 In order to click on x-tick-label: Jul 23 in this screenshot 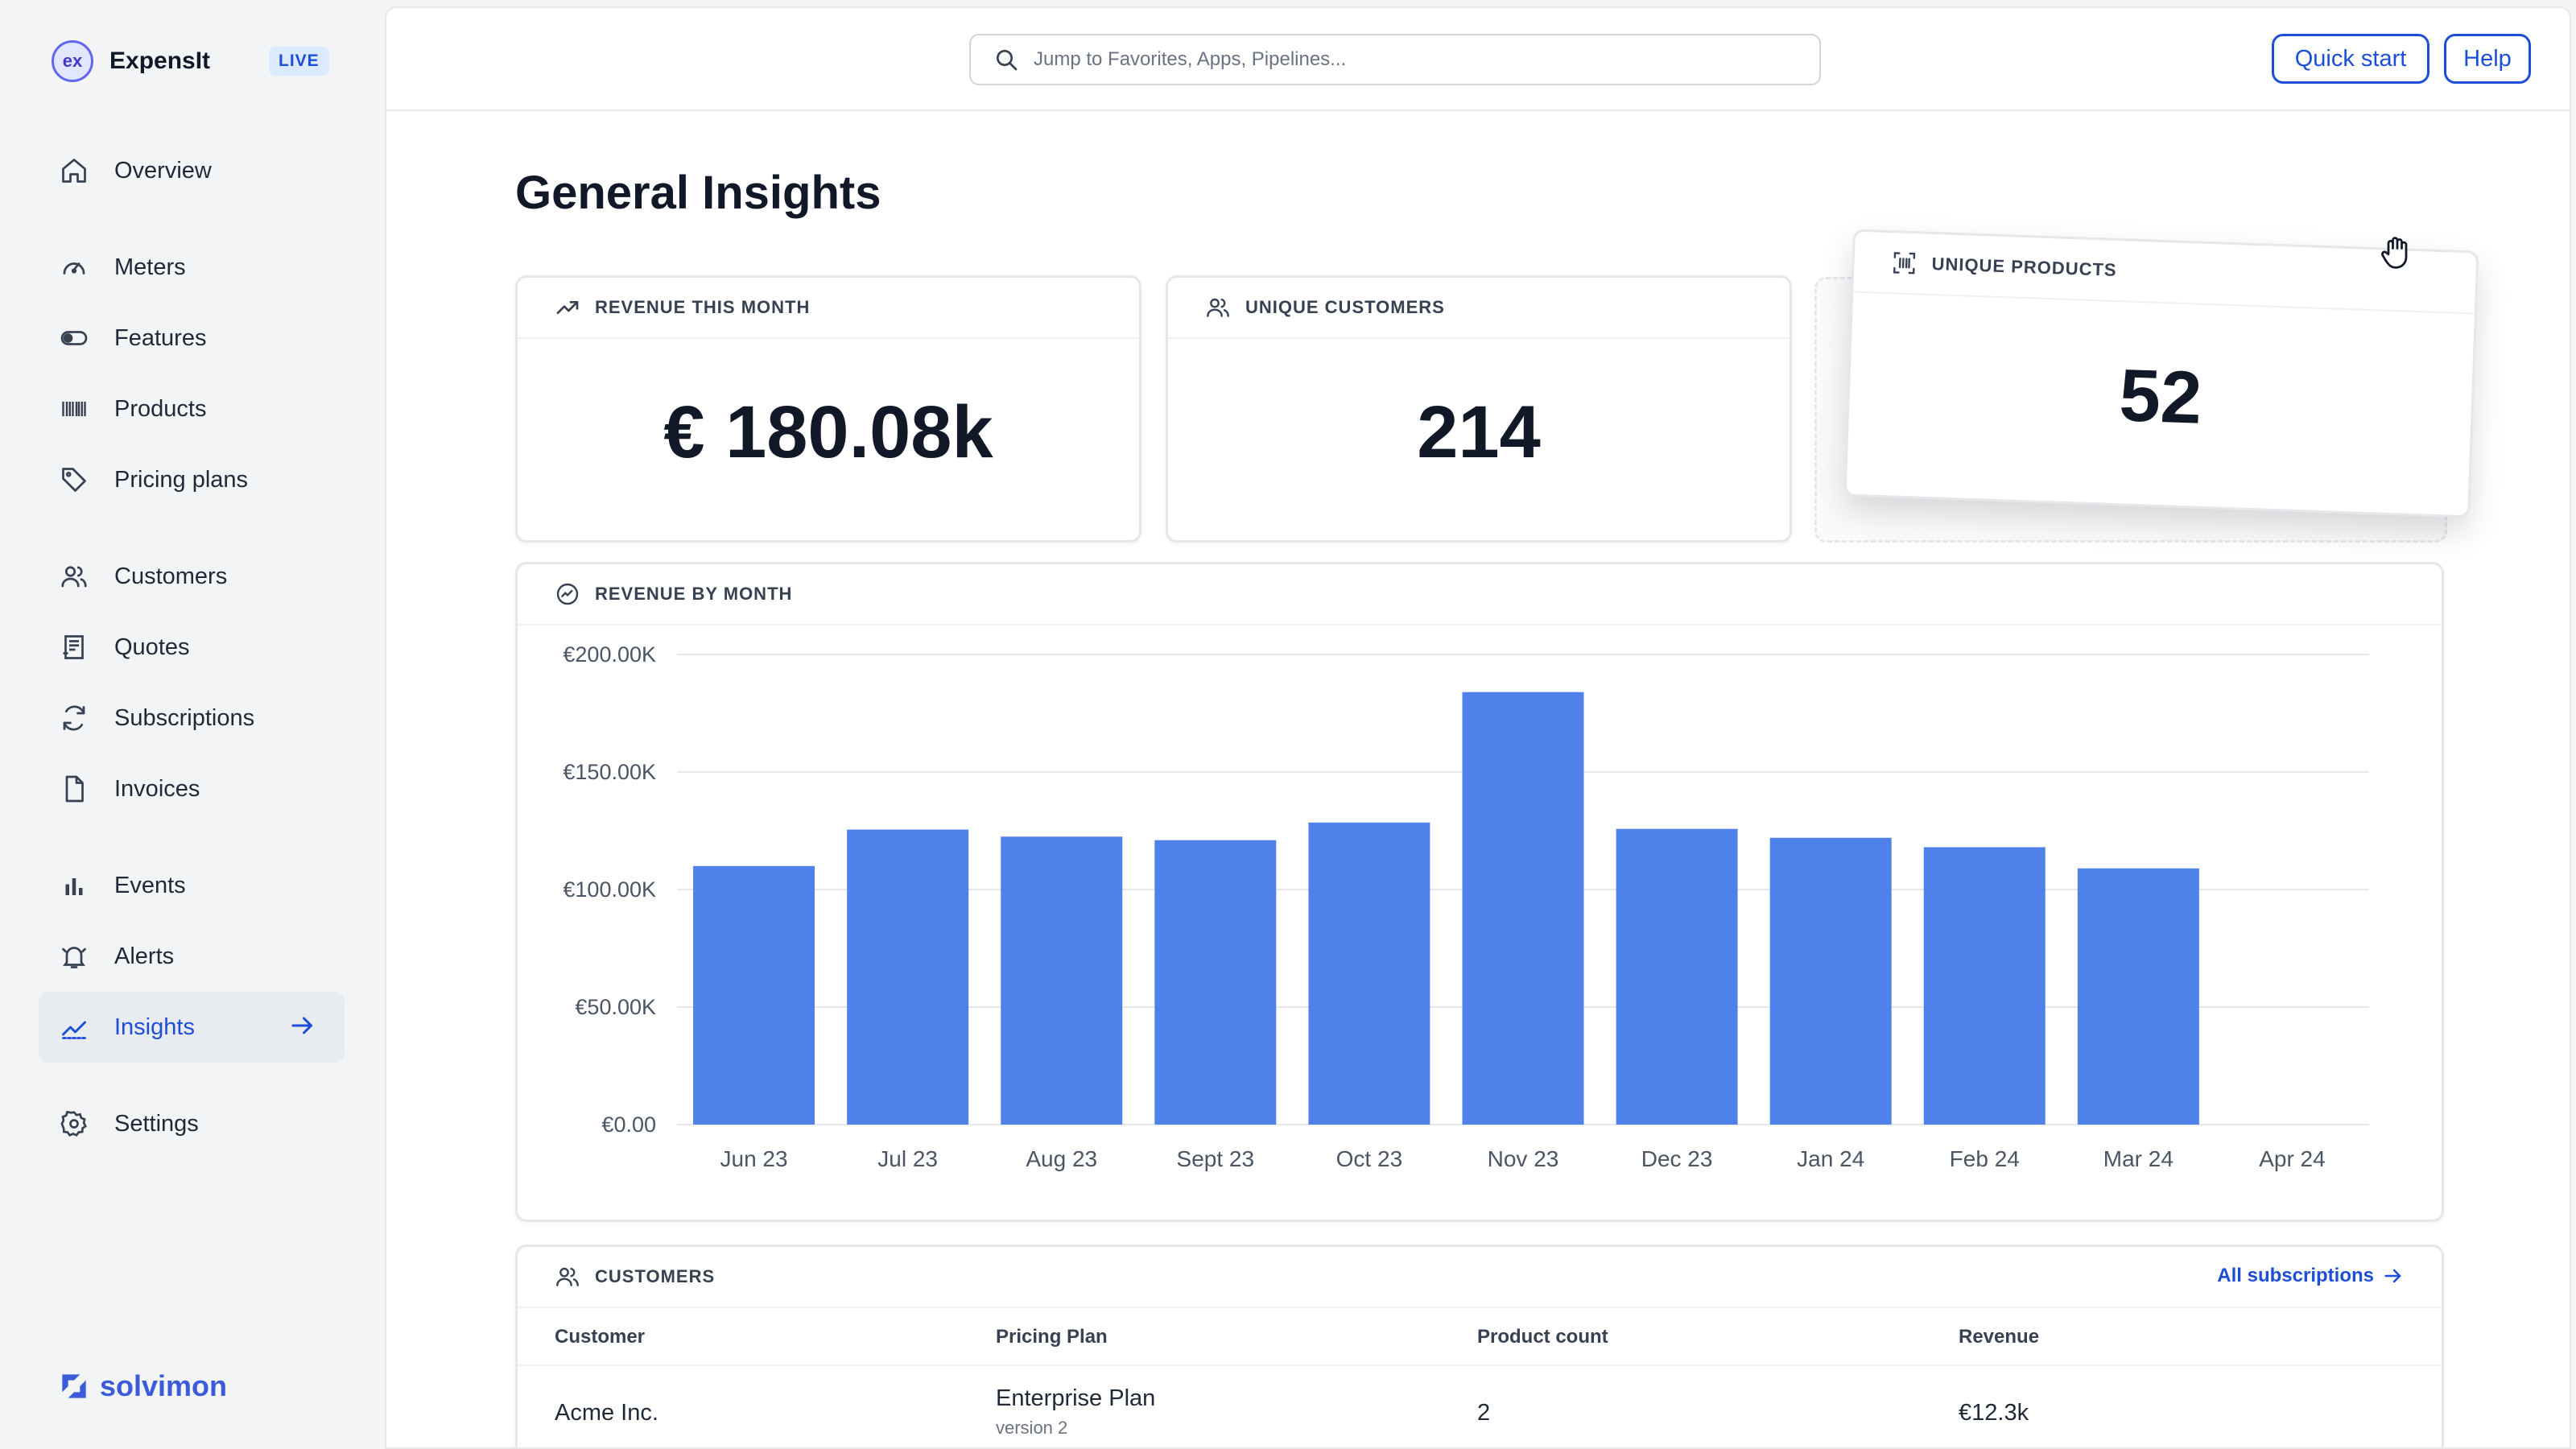, I will do `click(907, 1158)`.